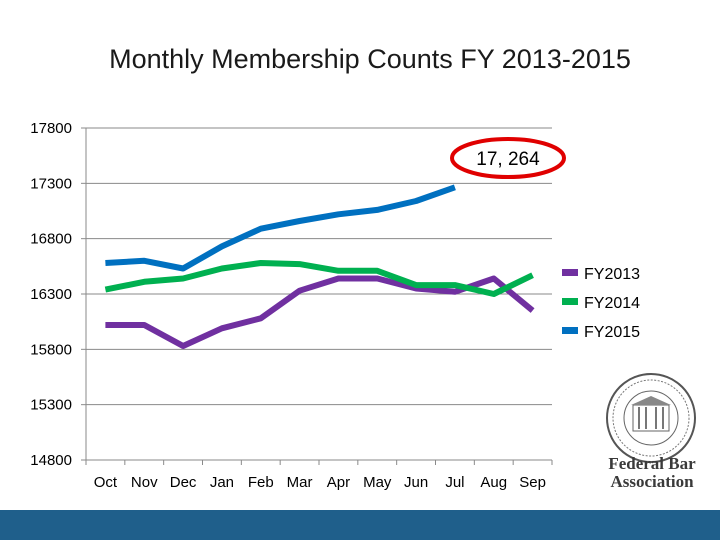  Describe the element at coordinates (612, 274) in the screenshot. I see `legend-label-fy2013: FY2013` at that location.